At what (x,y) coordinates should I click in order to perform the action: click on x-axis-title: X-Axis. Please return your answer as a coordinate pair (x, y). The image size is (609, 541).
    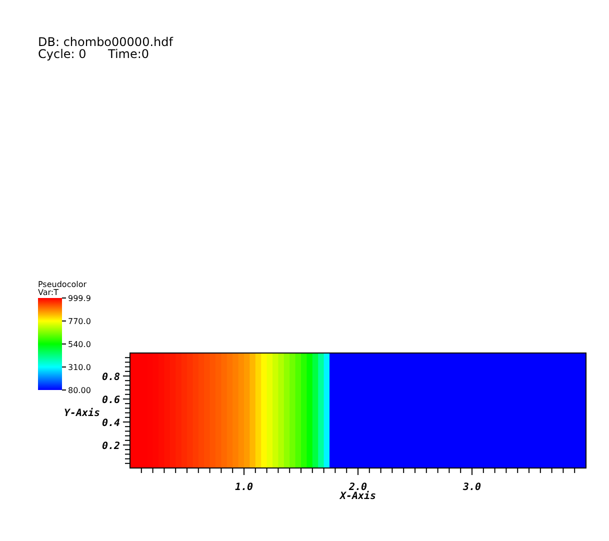
    Looking at the image, I should click on (357, 496).